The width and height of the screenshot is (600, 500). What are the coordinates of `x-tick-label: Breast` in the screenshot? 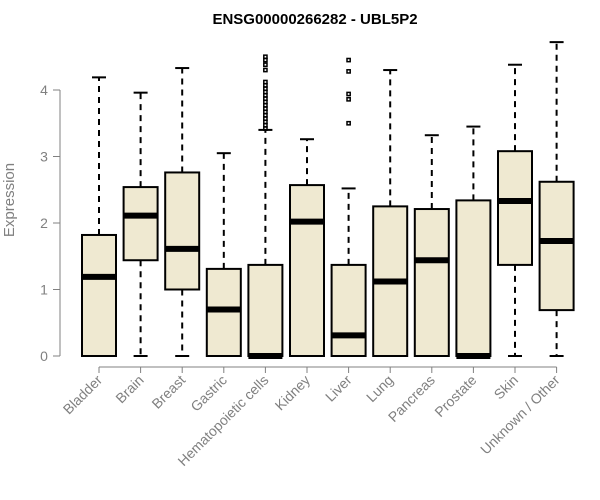 It's located at (168, 392).